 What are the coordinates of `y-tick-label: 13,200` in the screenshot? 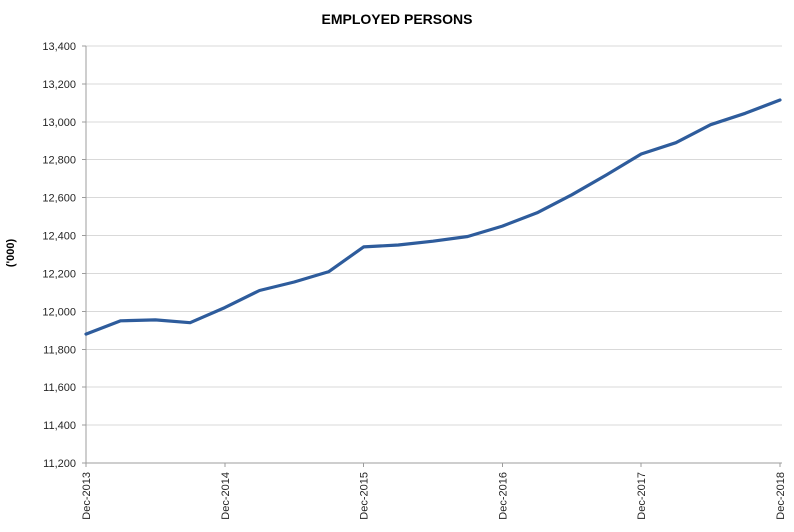 It's located at (59, 85).